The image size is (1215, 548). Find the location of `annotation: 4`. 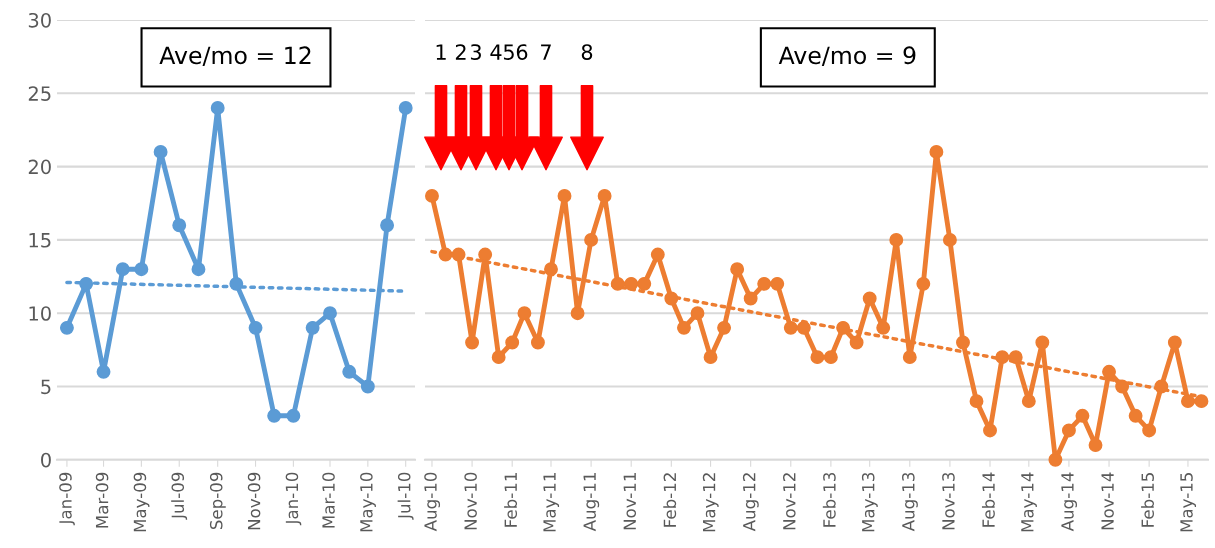

annotation: 4 is located at coordinates (496, 52).